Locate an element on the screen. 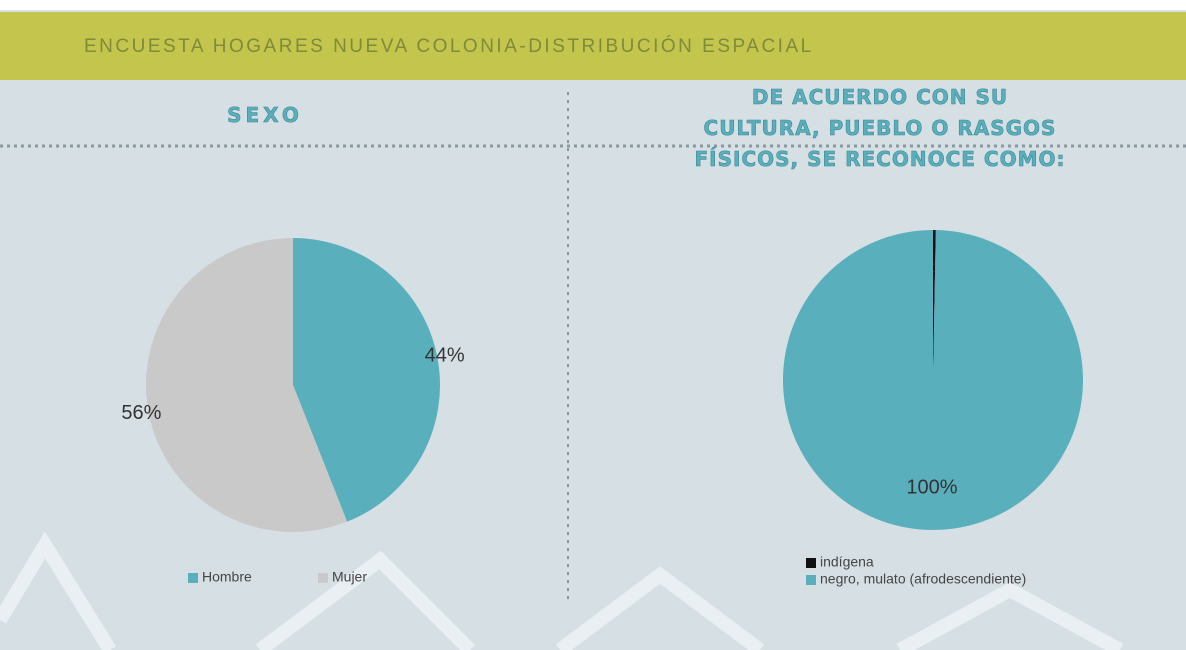 This screenshot has width=1186, height=650. legend-label: Mujer is located at coordinates (349, 577).